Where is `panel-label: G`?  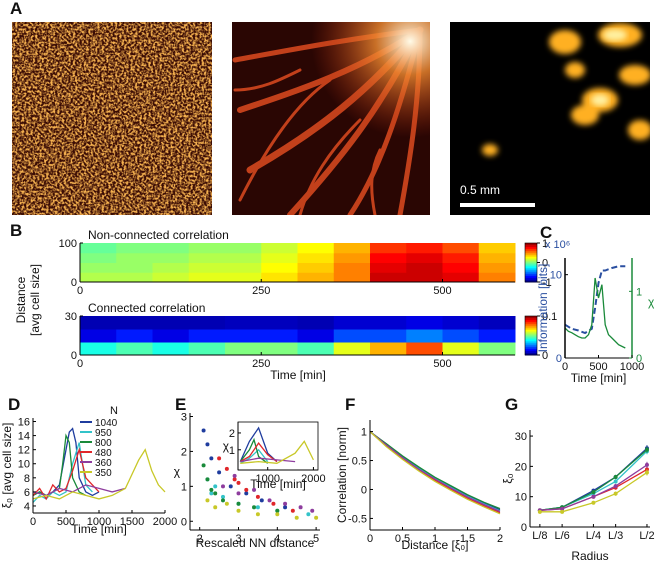
panel-label: G is located at coordinates (511, 404).